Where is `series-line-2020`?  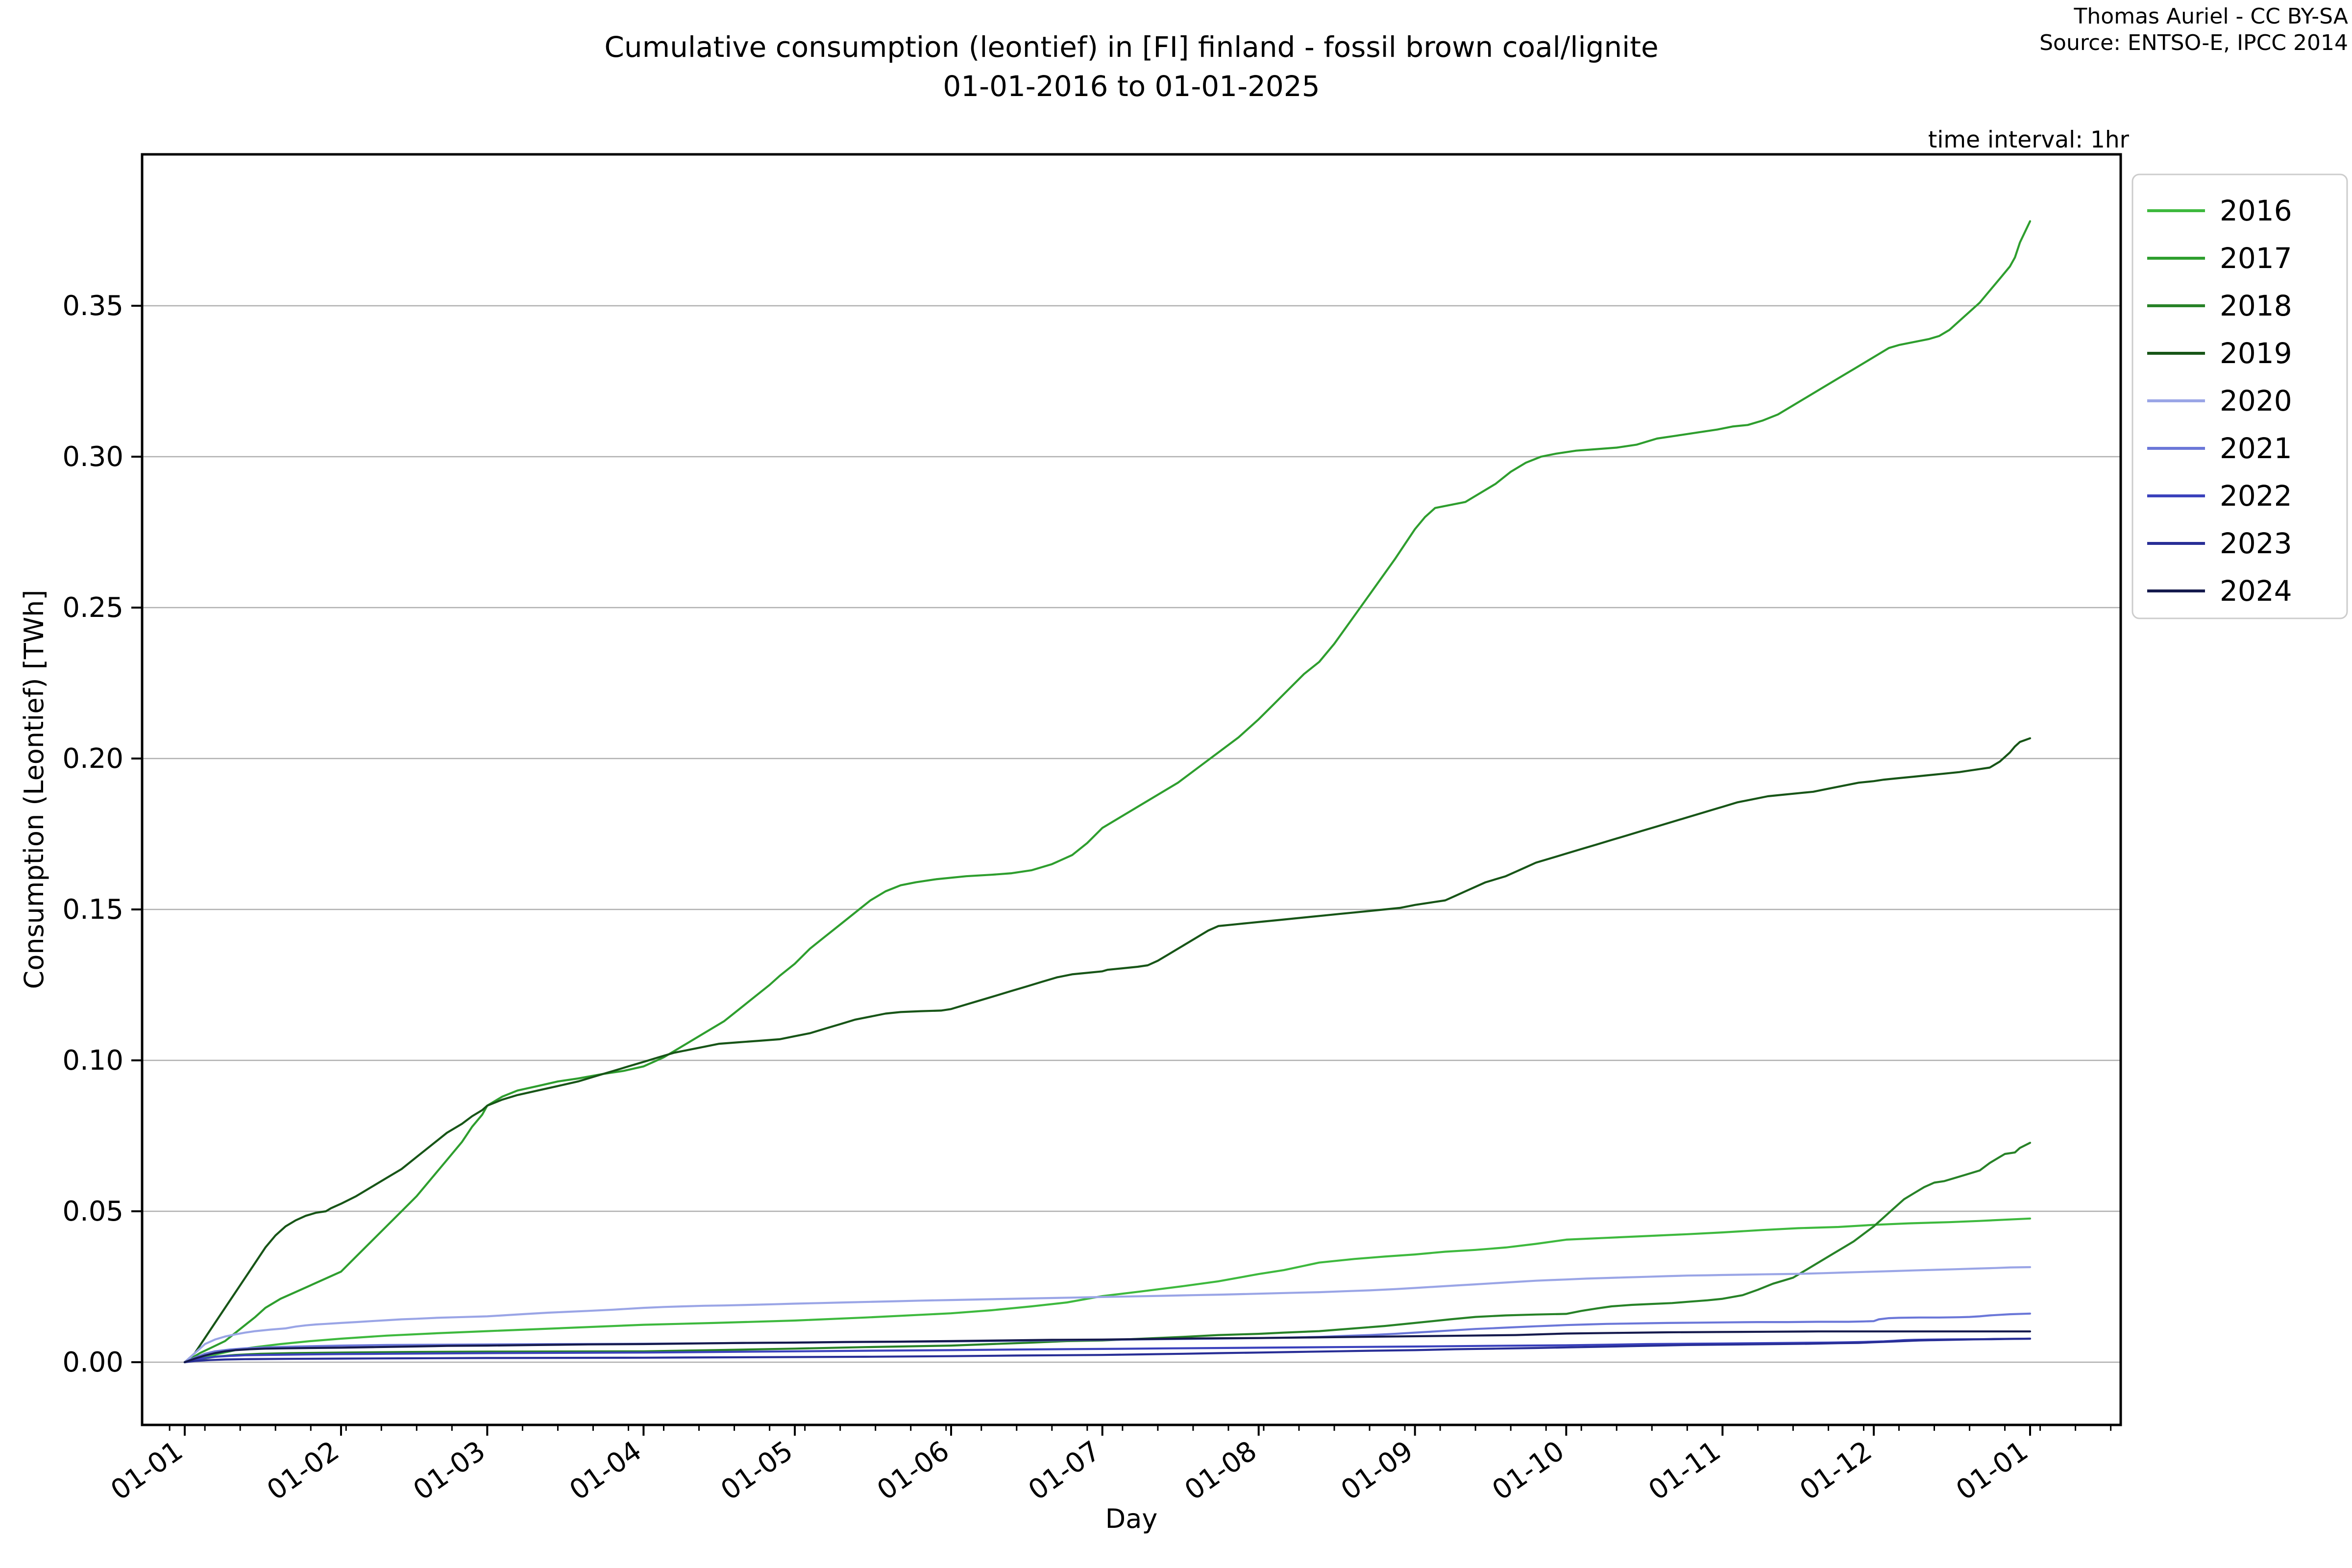 series-line-2020 is located at coordinates (1107, 1315).